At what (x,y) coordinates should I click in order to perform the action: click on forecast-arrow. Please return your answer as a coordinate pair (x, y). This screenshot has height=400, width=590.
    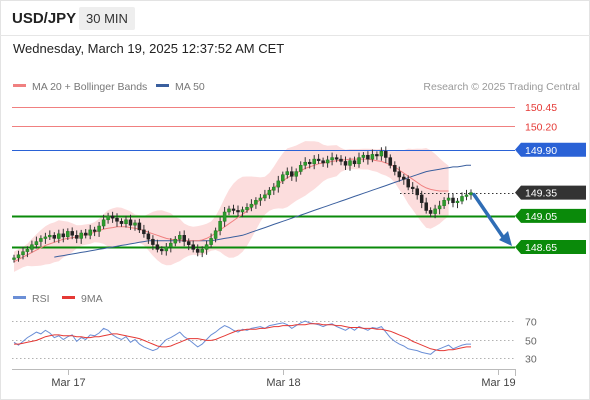
    Looking at the image, I should click on (492, 219).